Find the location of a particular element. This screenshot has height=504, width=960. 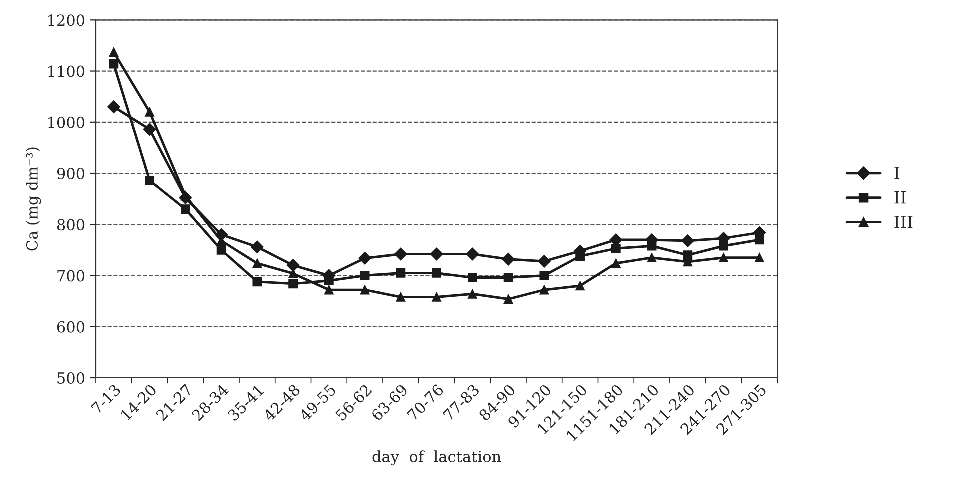

y-tick-label: 500 is located at coordinates (71, 378).